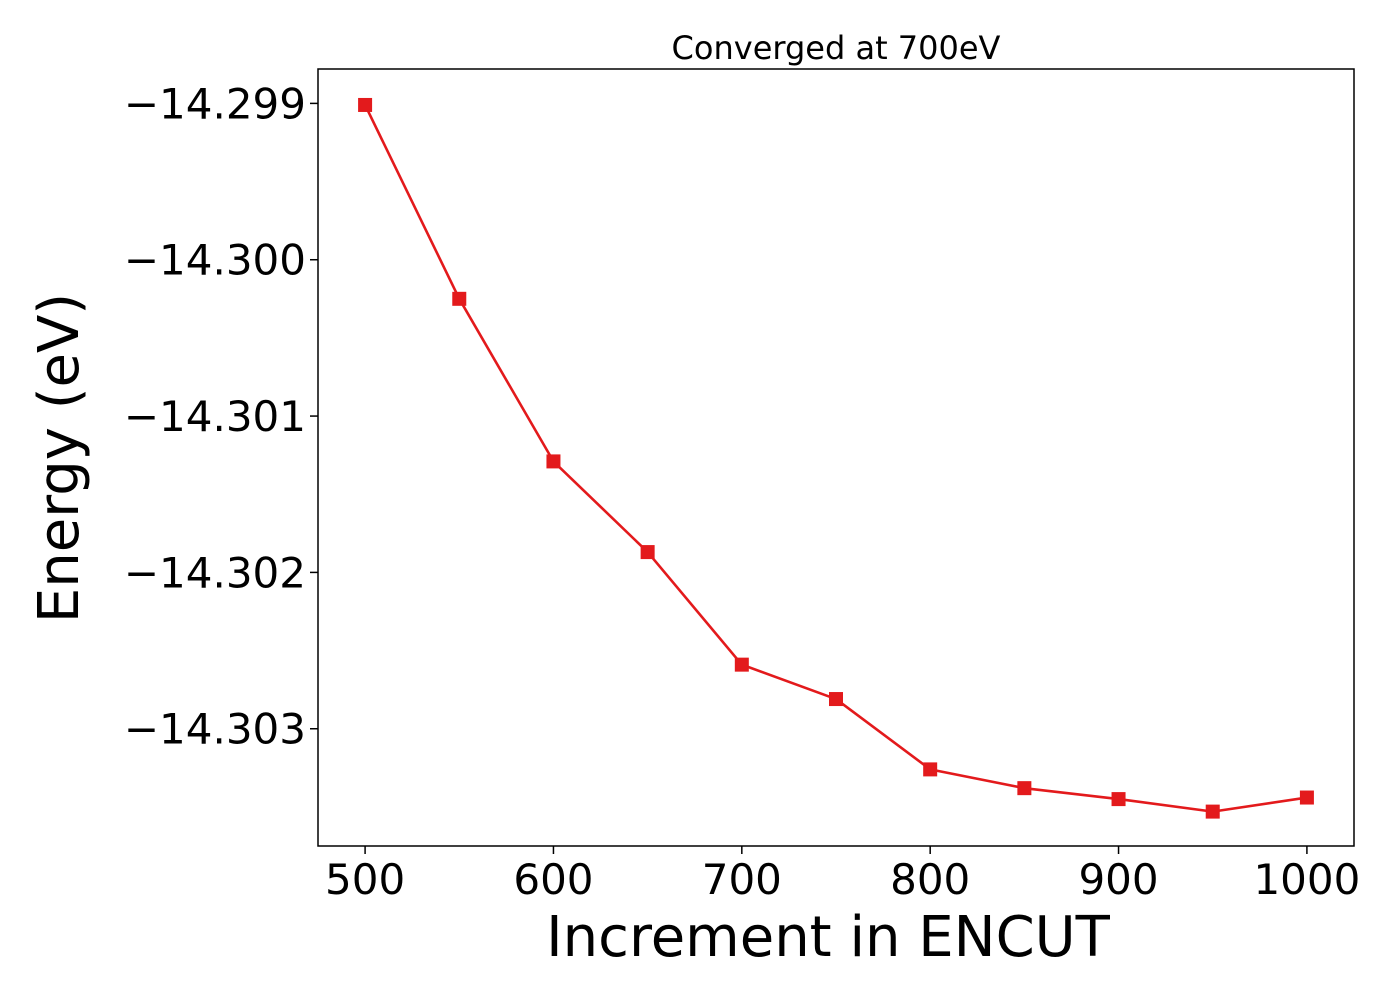 The width and height of the screenshot is (1400, 1004). Describe the element at coordinates (828, 937) in the screenshot. I see `x-axis-label: Increment in ENCUT` at that location.